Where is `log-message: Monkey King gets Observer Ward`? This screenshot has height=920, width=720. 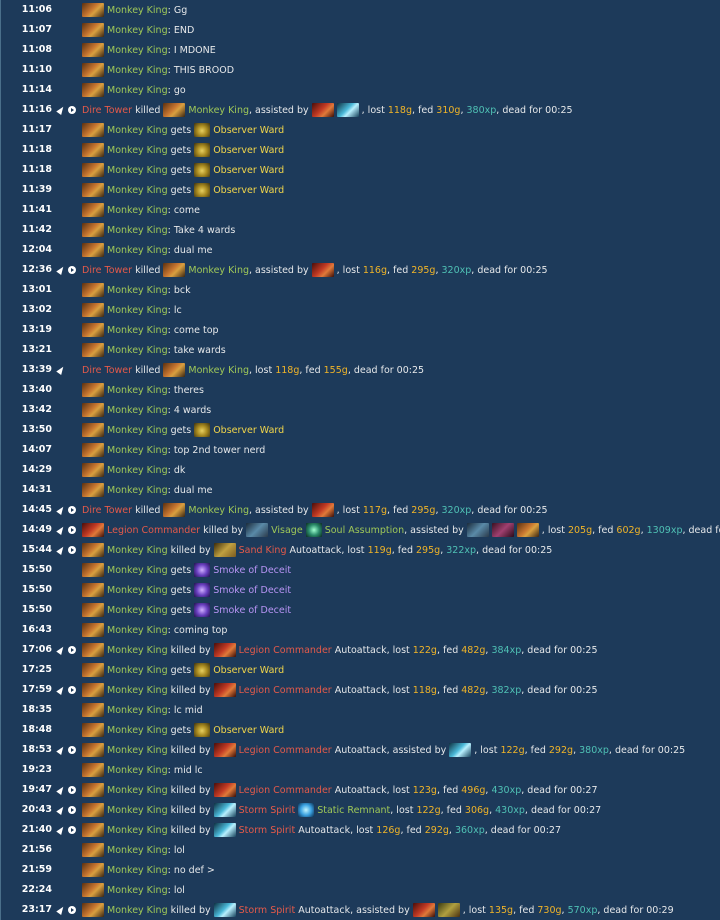
log-message: Monkey King gets Observer Ward is located at coordinates (399, 670).